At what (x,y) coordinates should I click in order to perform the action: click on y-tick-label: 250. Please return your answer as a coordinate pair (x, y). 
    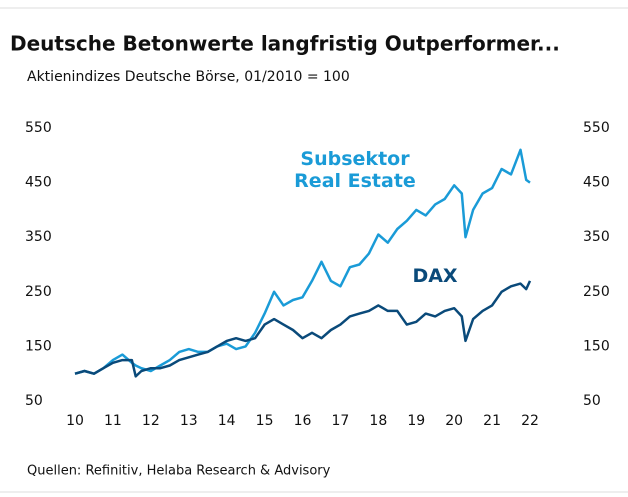
    Looking at the image, I should click on (38, 292).